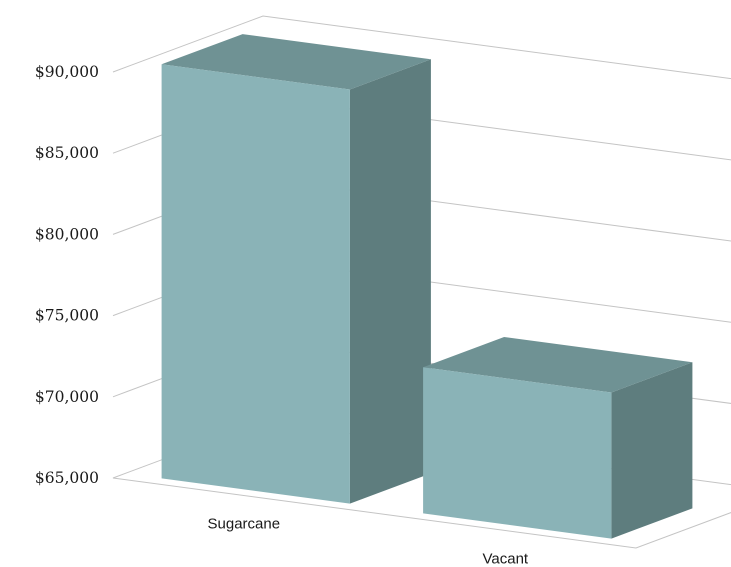 This screenshot has width=731, height=567. I want to click on y-tick-label: $80,000, so click(67, 234).